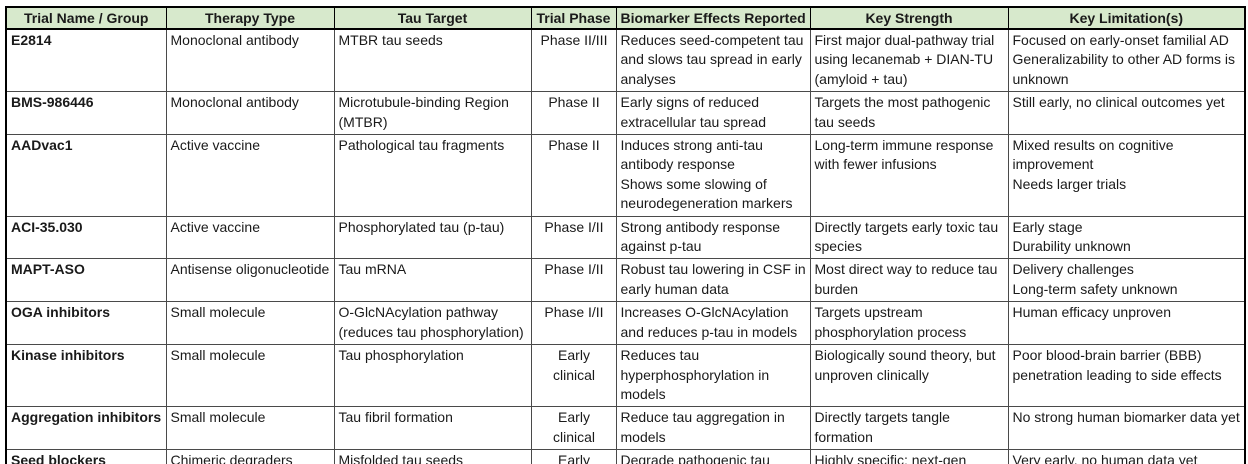 This screenshot has height=464, width=1248. What do you see at coordinates (713, 18) in the screenshot?
I see `column-header-biomarker: Biomarker Effects Reported` at bounding box center [713, 18].